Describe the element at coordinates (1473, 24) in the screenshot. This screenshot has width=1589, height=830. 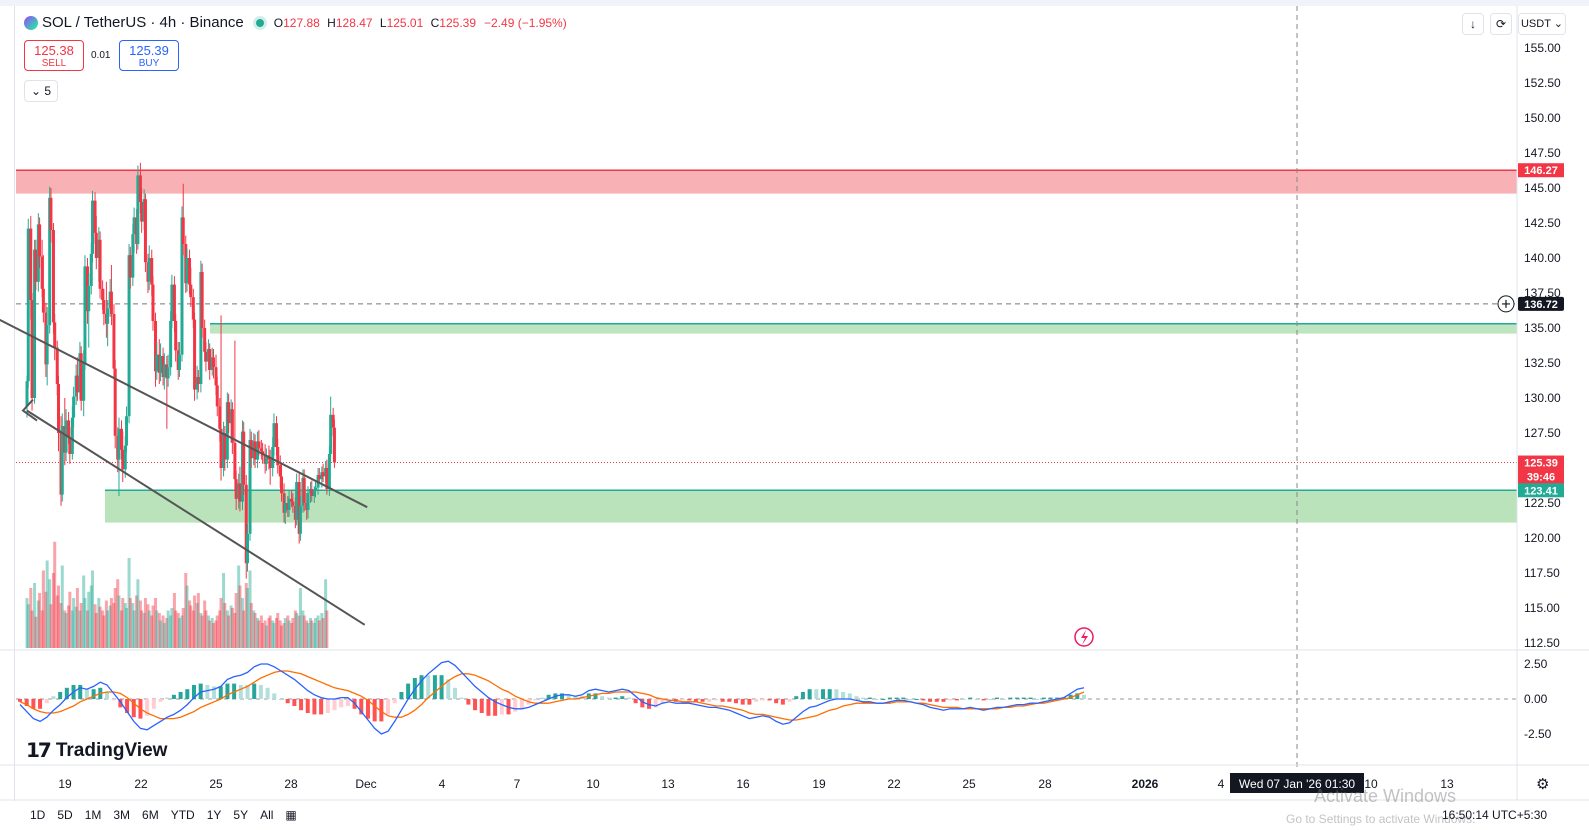
I see `download-icon: ↓` at that location.